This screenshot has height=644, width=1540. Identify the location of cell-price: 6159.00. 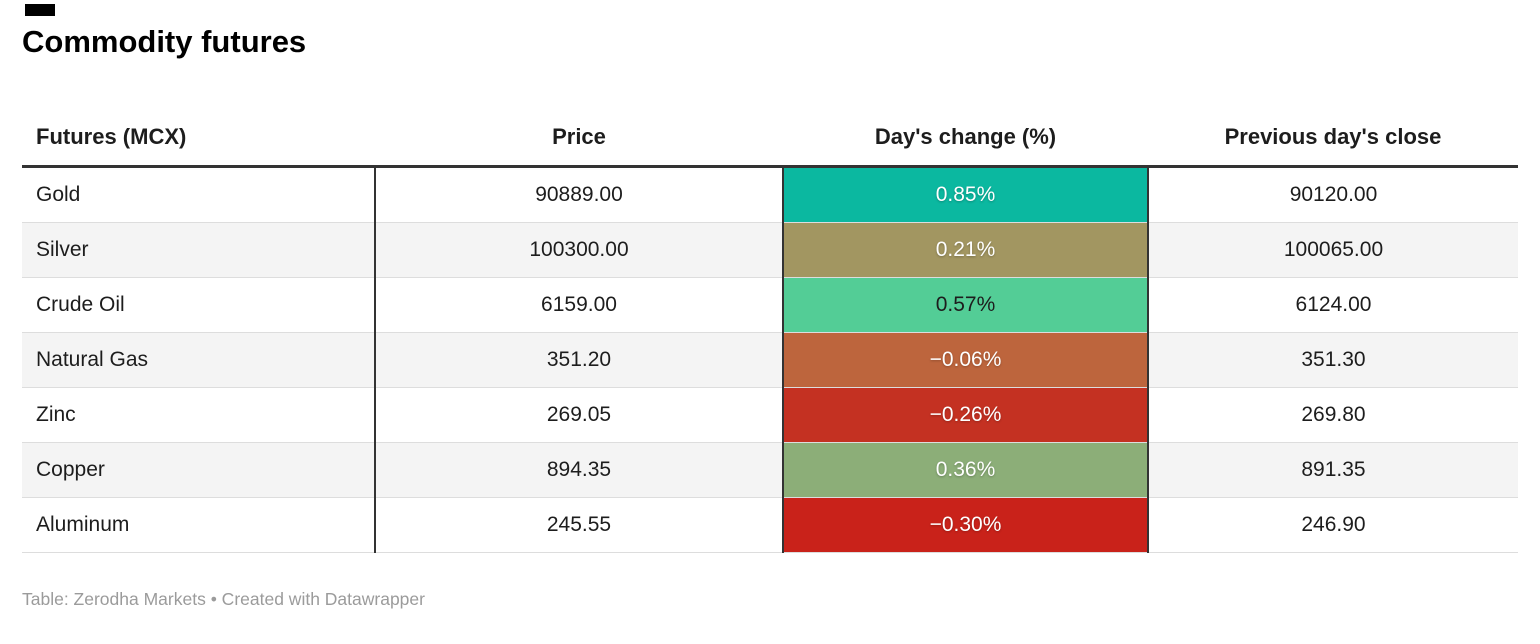
(579, 305).